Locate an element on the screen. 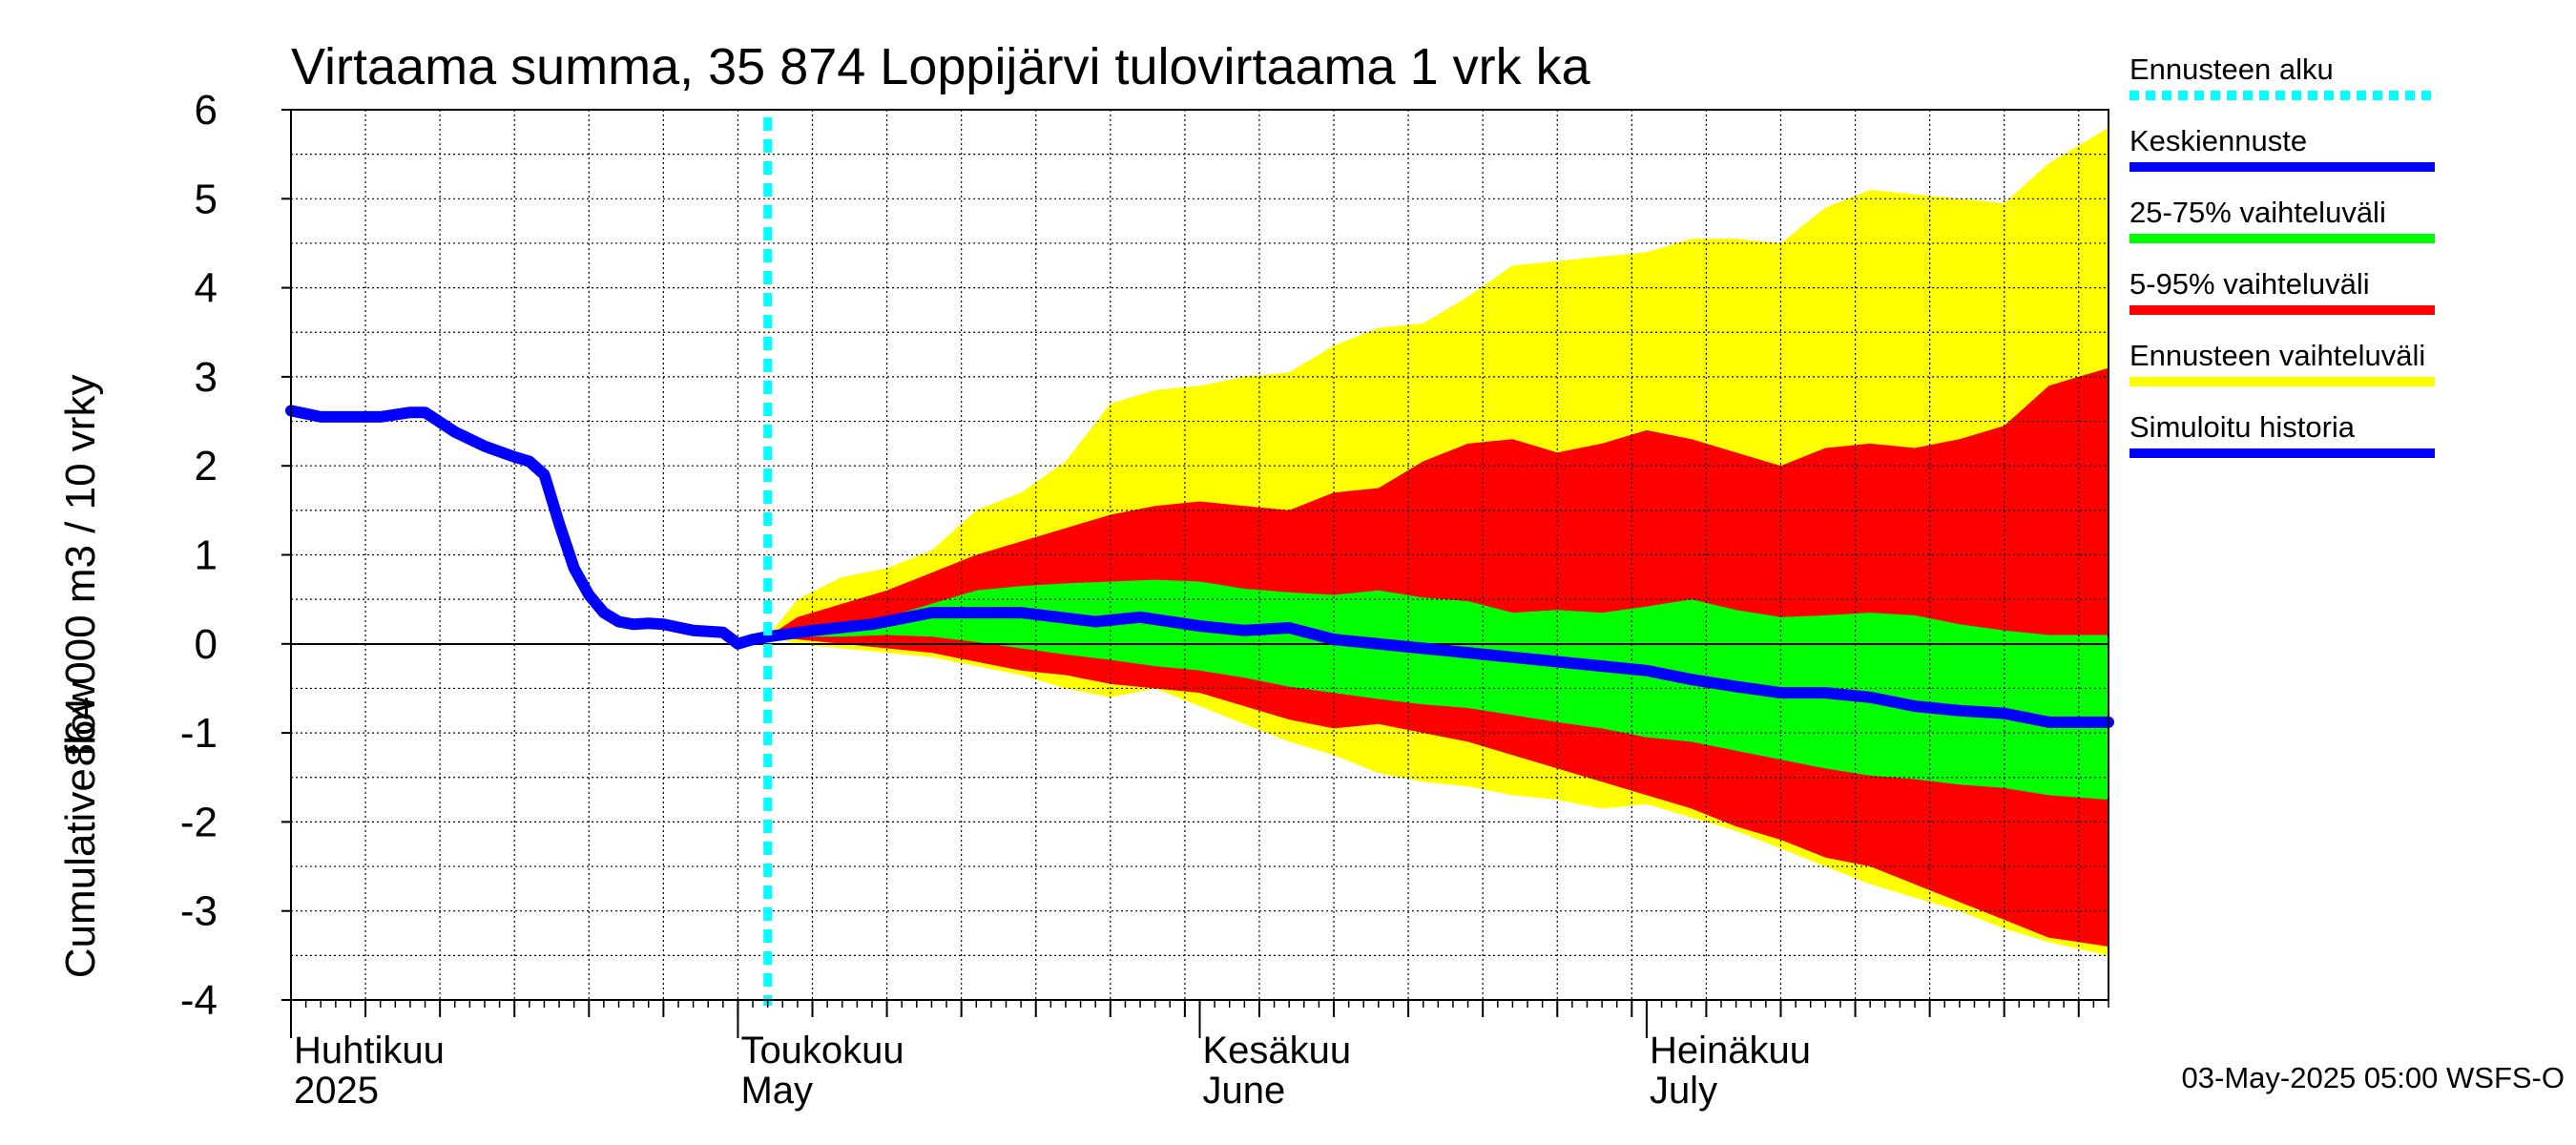 The height and width of the screenshot is (1145, 2576). month-label-en: 2025 is located at coordinates (336, 1091).